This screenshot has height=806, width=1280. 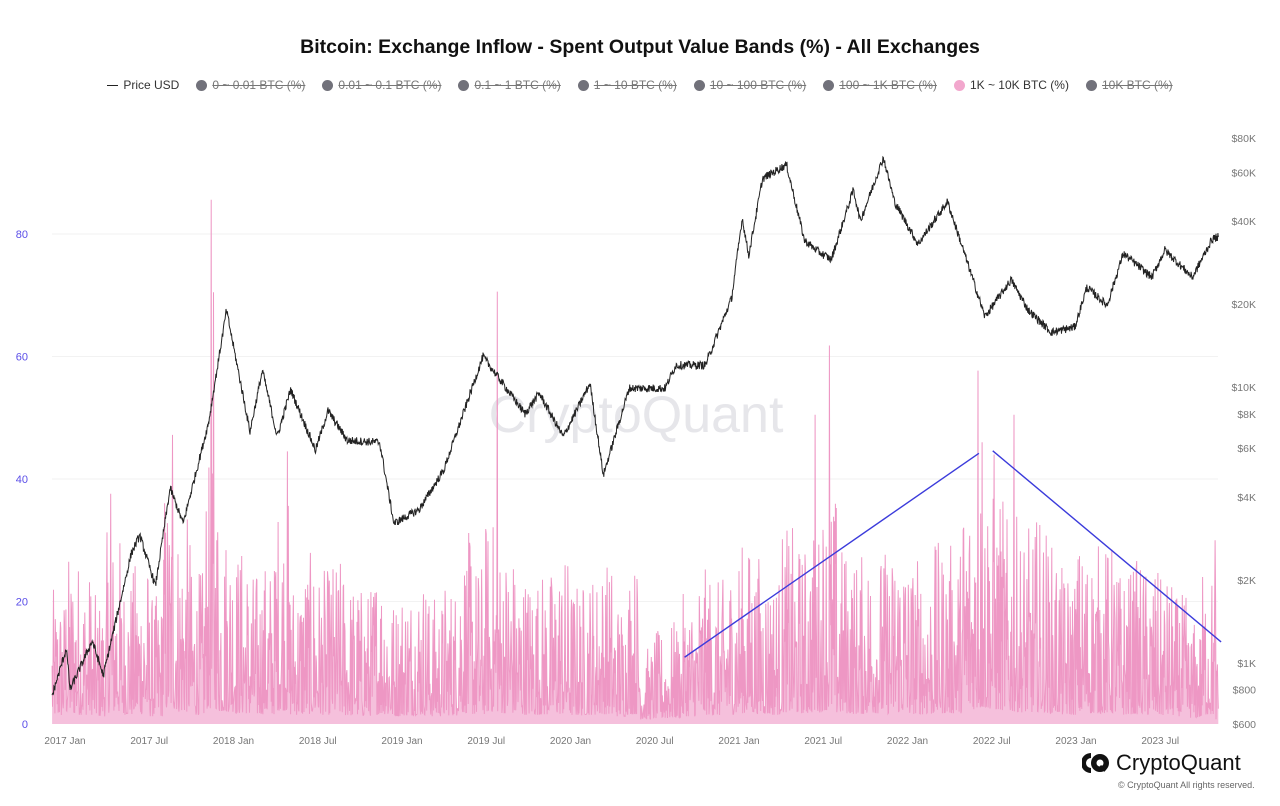 I want to click on x-tick-label: 2022 Jul, so click(x=992, y=741).